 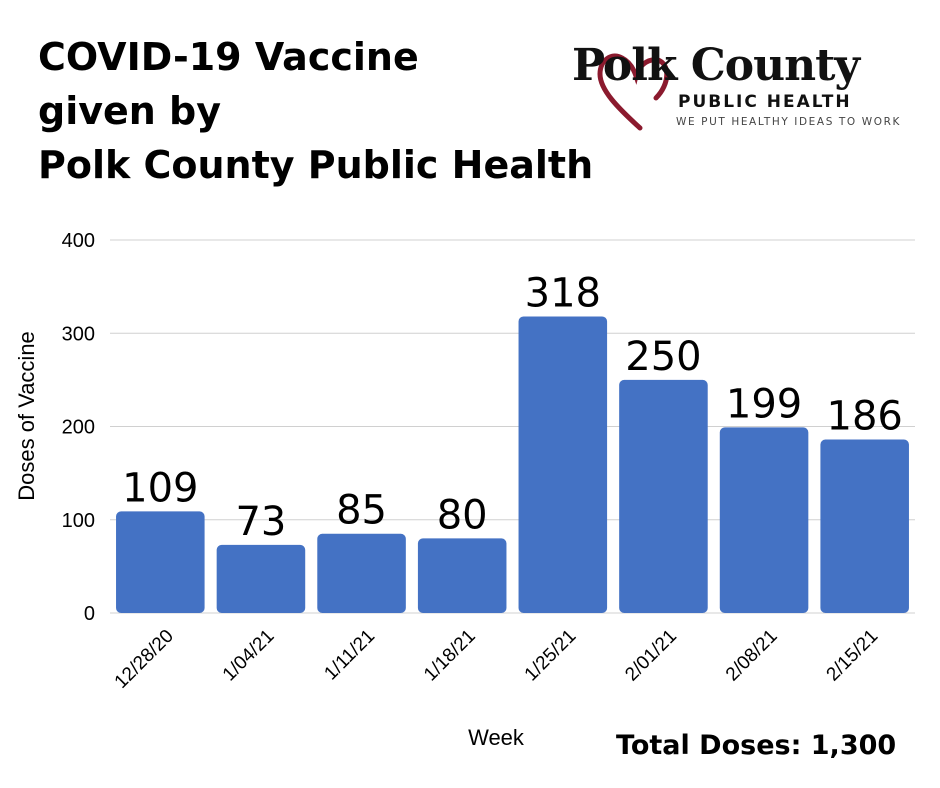 What do you see at coordinates (551, 656) in the screenshot?
I see `x-tick-label: 1/25/21` at bounding box center [551, 656].